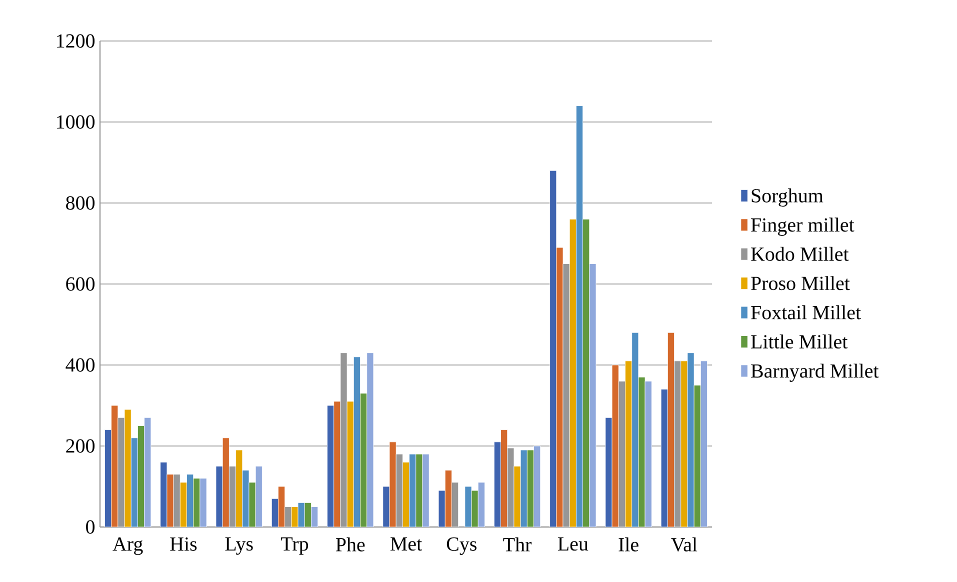 The height and width of the screenshot is (582, 957). What do you see at coordinates (799, 341) in the screenshot?
I see `legend-label: Little Millet` at bounding box center [799, 341].